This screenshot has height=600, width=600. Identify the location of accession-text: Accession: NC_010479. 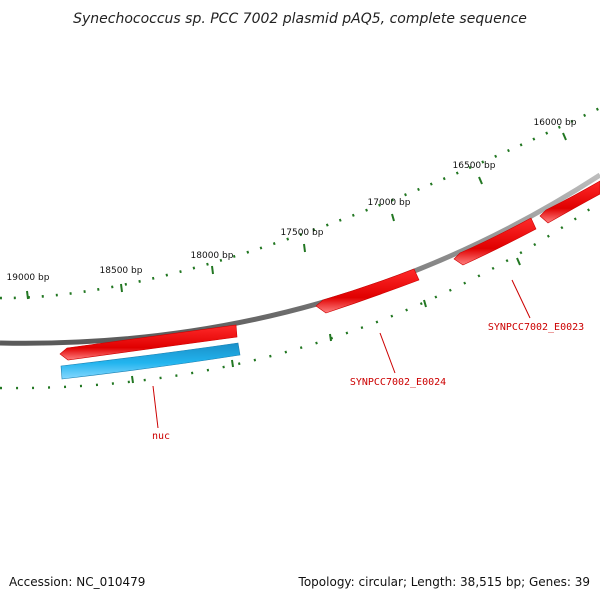
(77, 582).